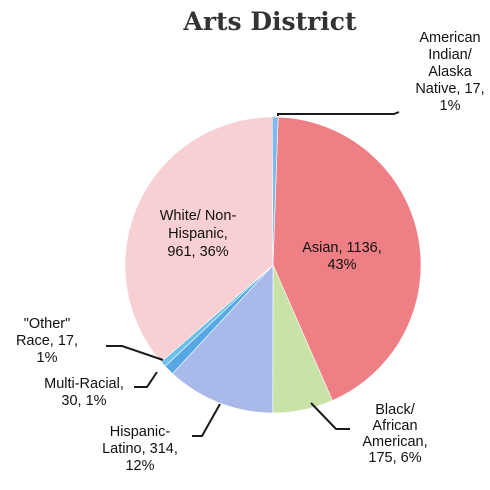  I want to click on leader-line-hispanic-latino, so click(206, 420).